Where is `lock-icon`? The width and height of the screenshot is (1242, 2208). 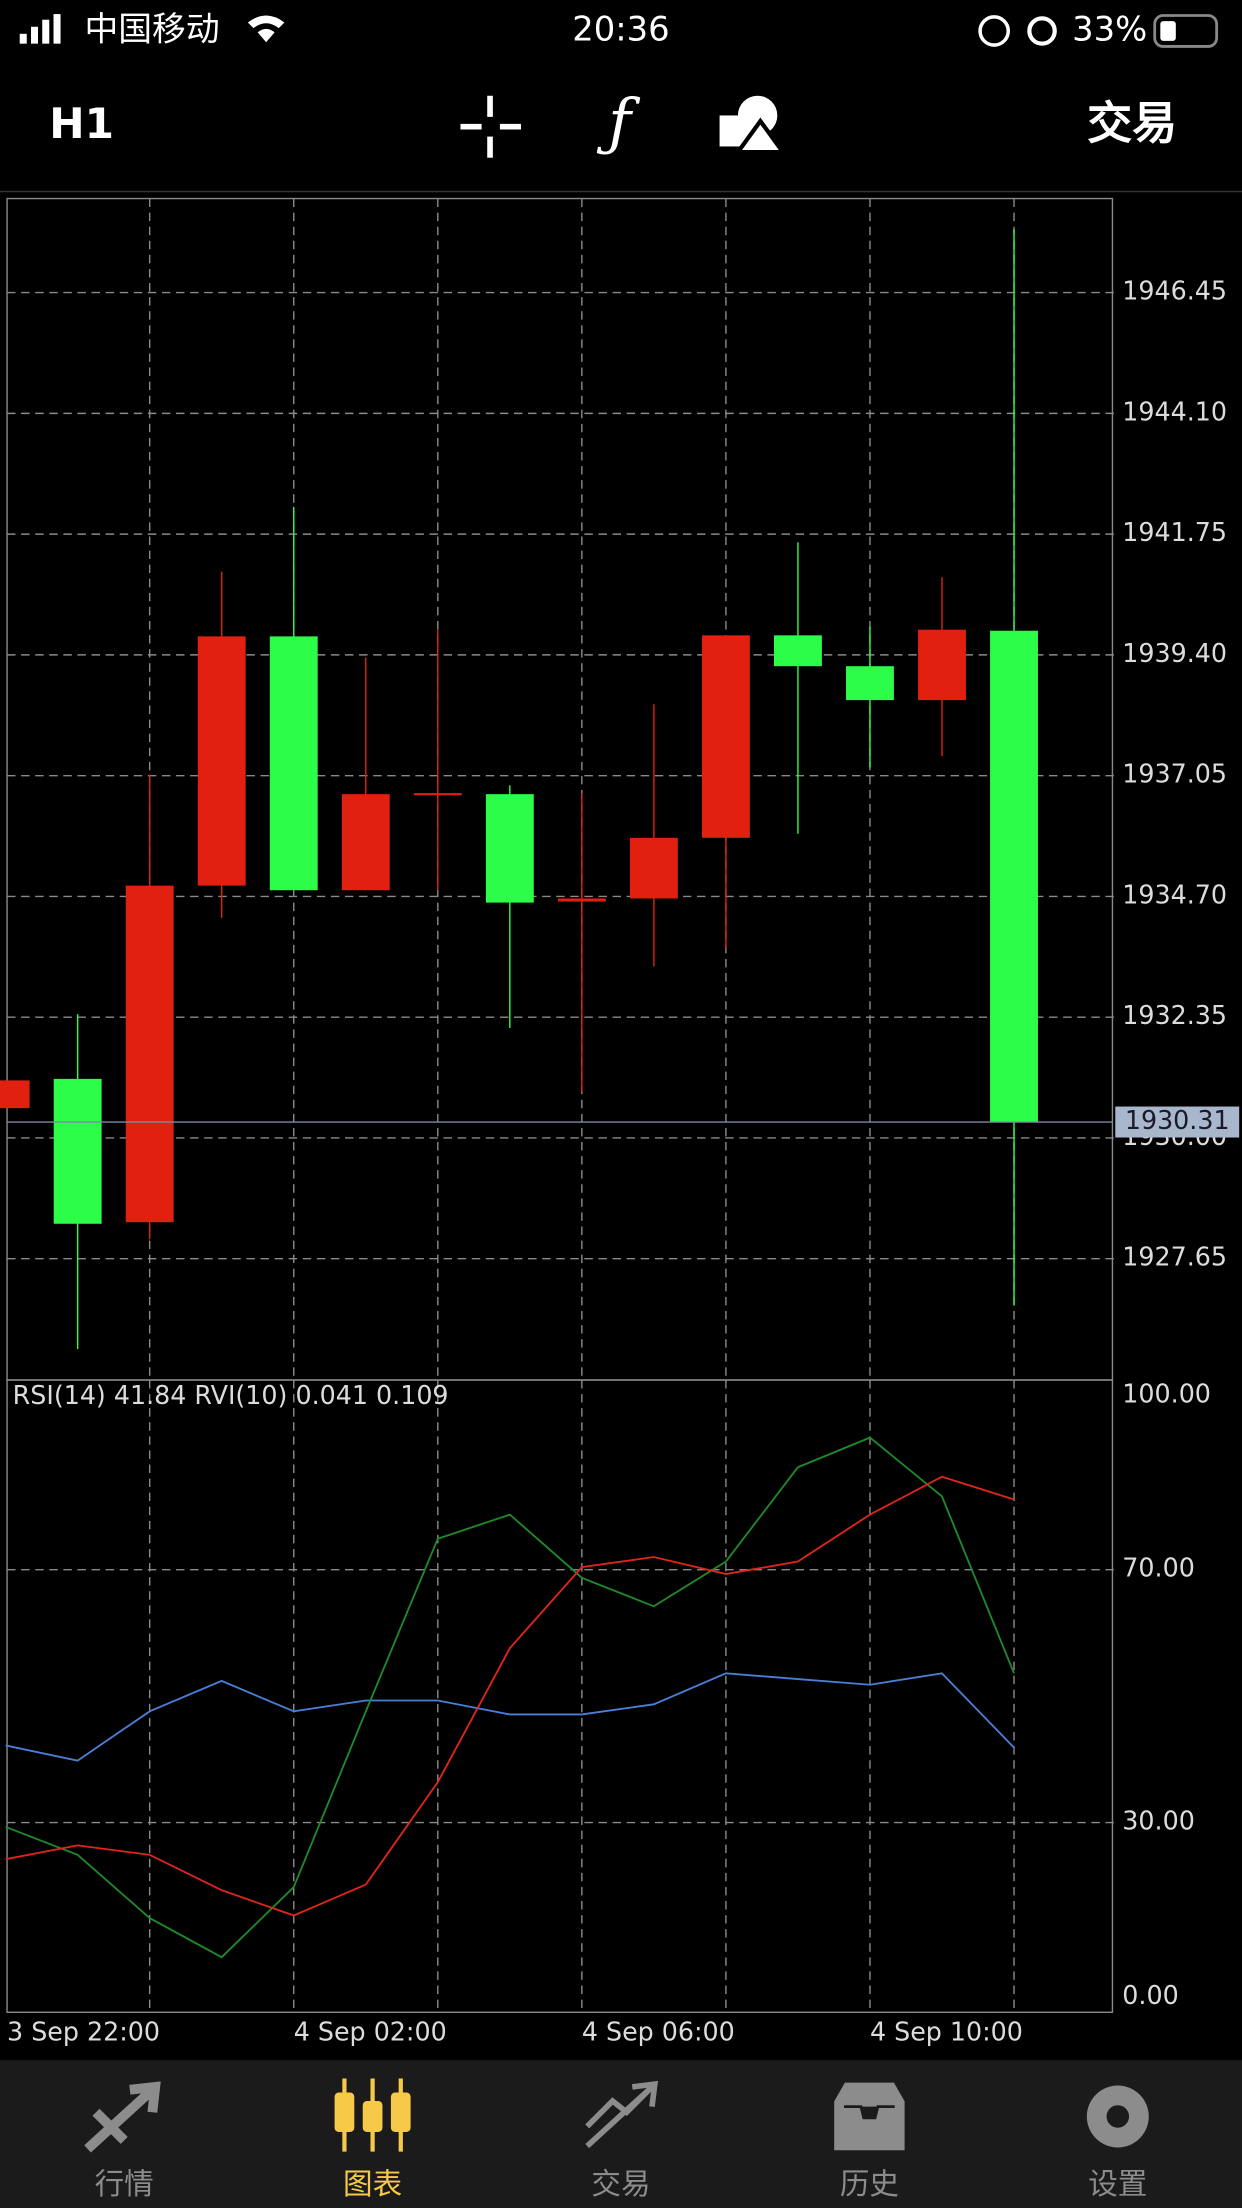 lock-icon is located at coordinates (994, 31).